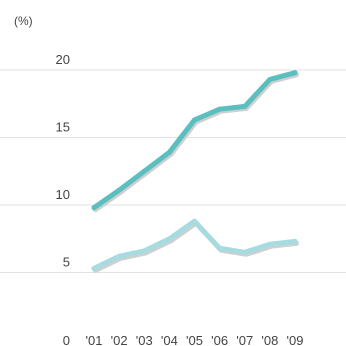  What do you see at coordinates (119, 339) in the screenshot?
I see `x-tick-label: '02` at bounding box center [119, 339].